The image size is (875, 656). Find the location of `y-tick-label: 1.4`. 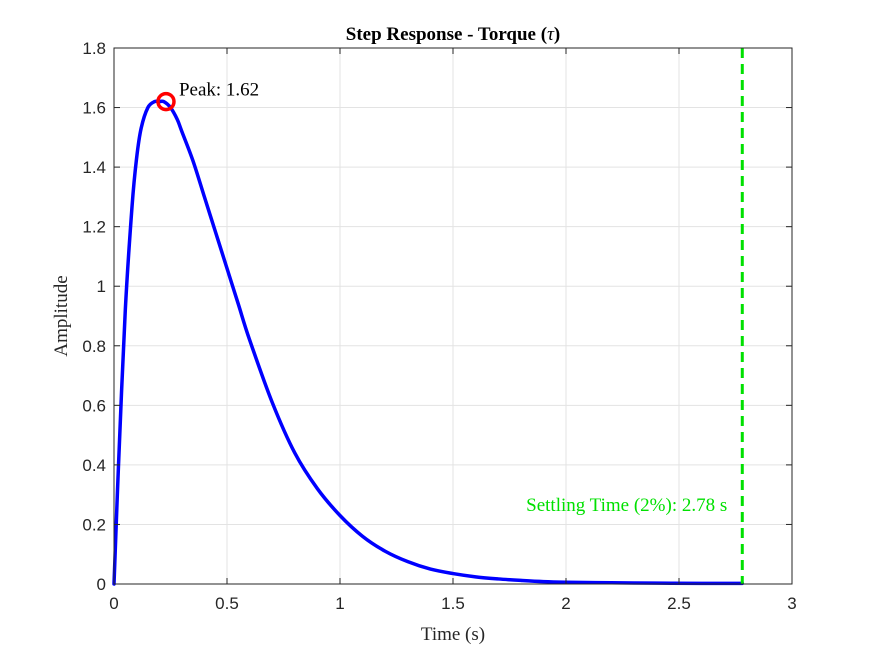

y-tick-label: 1.4 is located at coordinates (94, 167).